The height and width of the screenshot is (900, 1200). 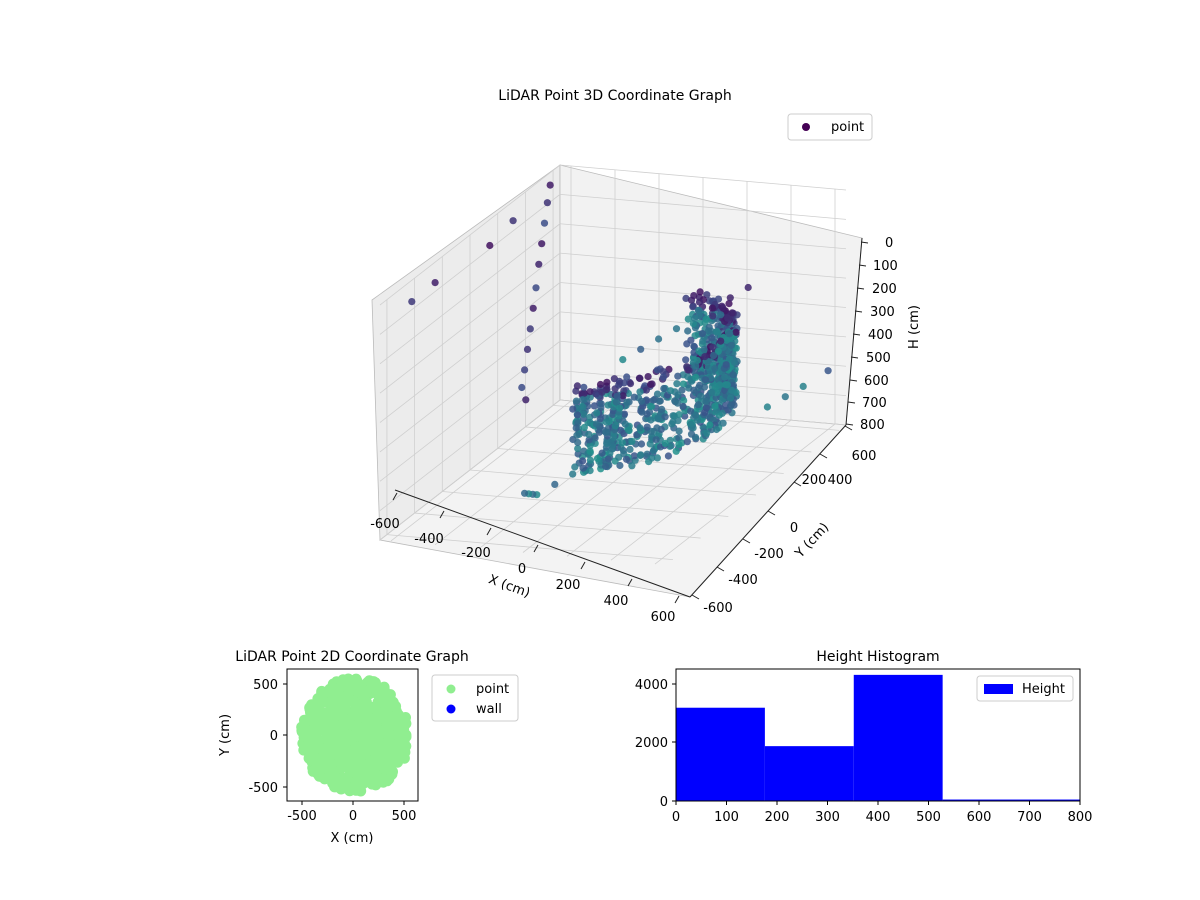 What do you see at coordinates (489, 709) in the screenshot?
I see `legend-2d-label-wall: wall` at bounding box center [489, 709].